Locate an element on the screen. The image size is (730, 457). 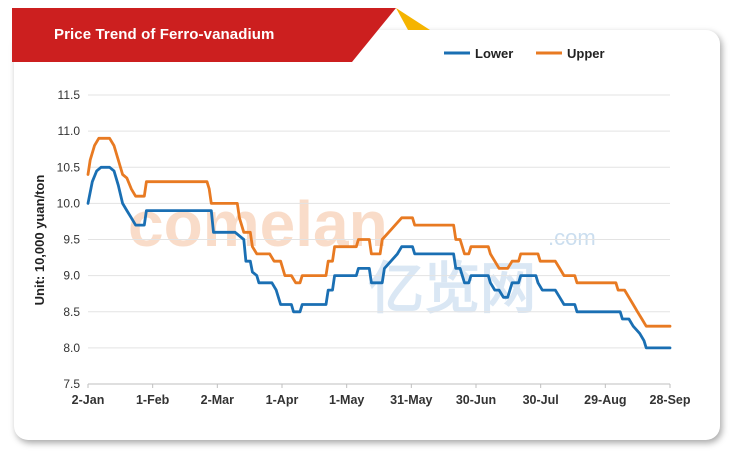
y-tick-labels: 7.5 8.0 8.5 9.0 9.5 10.0 10.5 11.0 11.5 is located at coordinates (69, 239).